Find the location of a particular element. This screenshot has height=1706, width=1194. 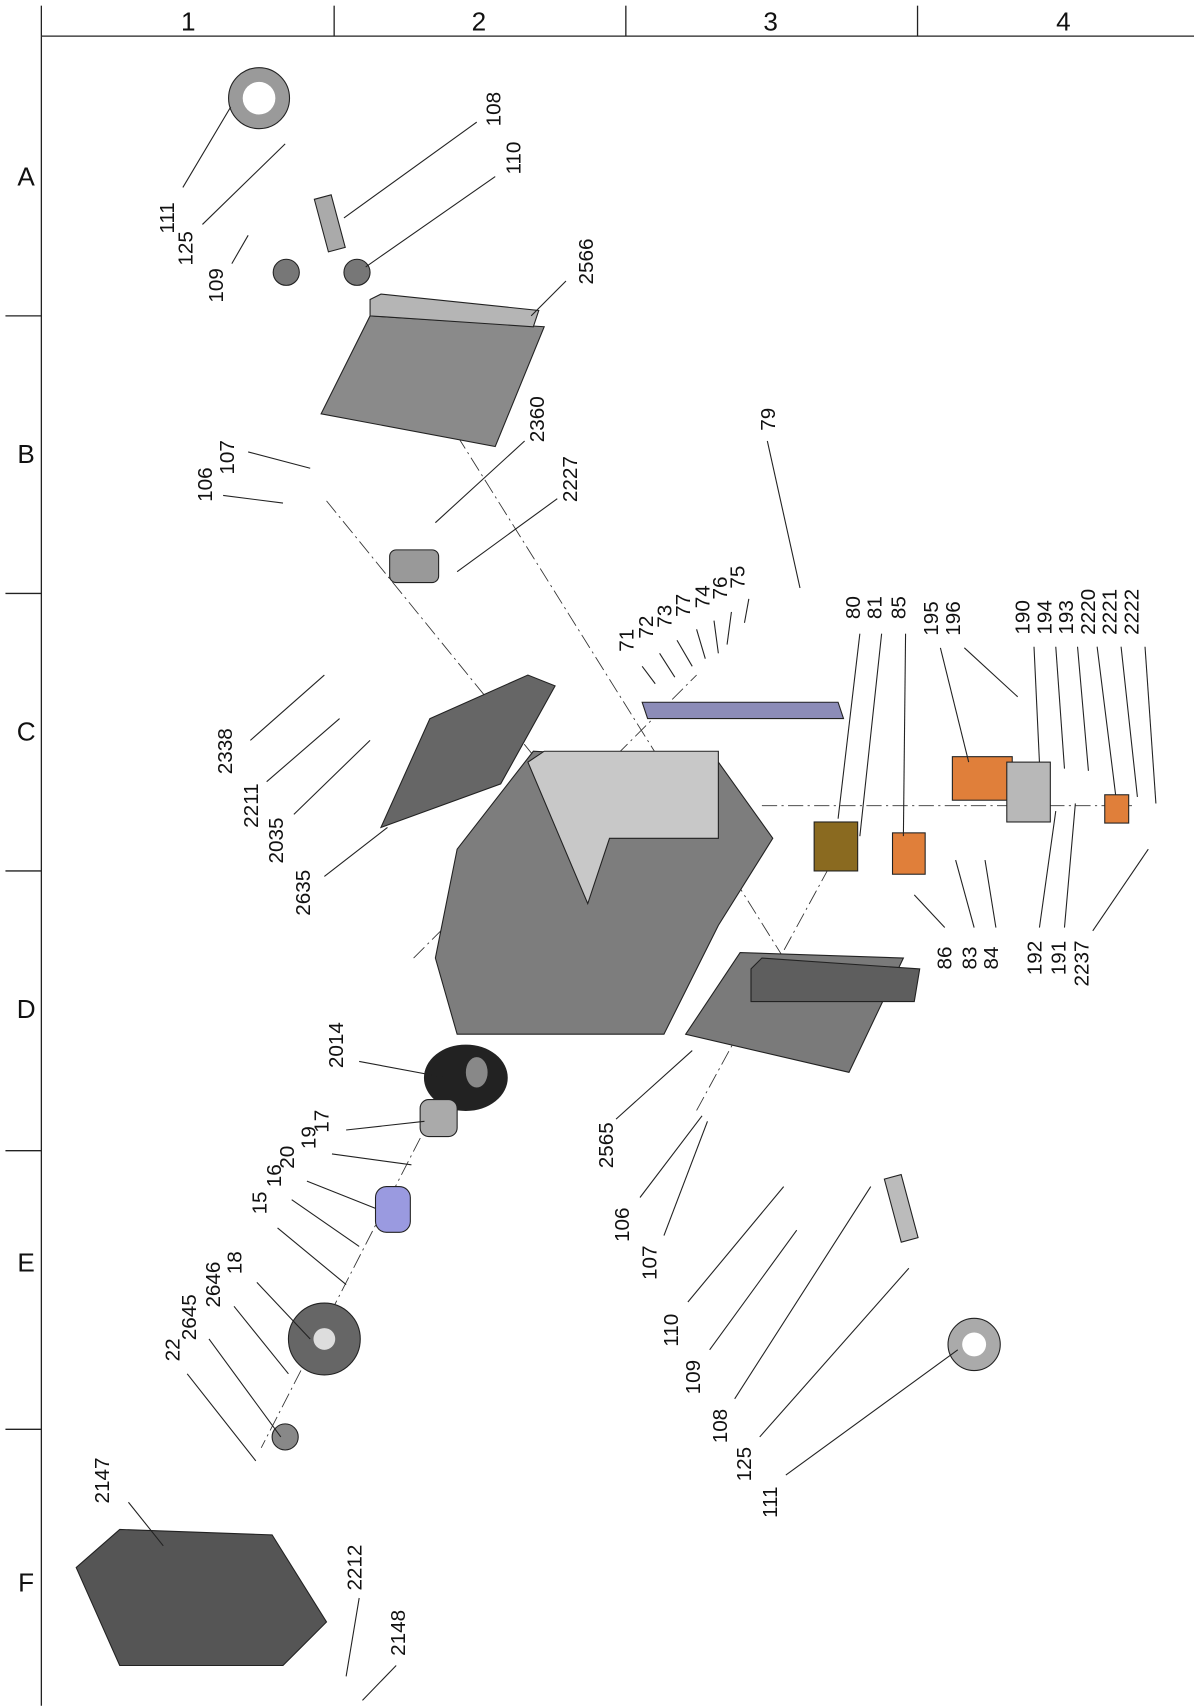

part-number: 74 is located at coordinates (703, 596).